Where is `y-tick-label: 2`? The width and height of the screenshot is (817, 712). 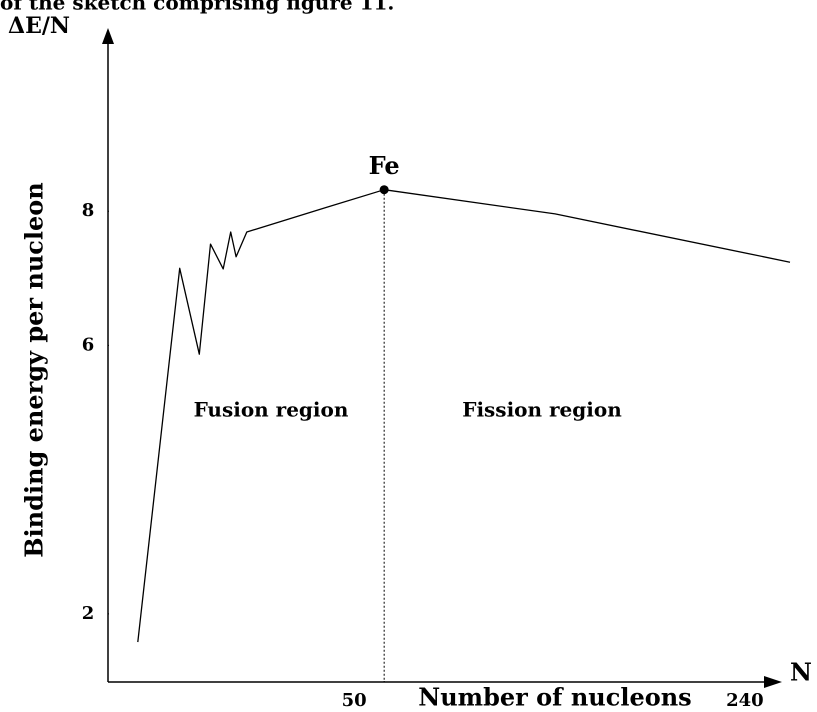
y-tick-label: 2 is located at coordinates (88, 613).